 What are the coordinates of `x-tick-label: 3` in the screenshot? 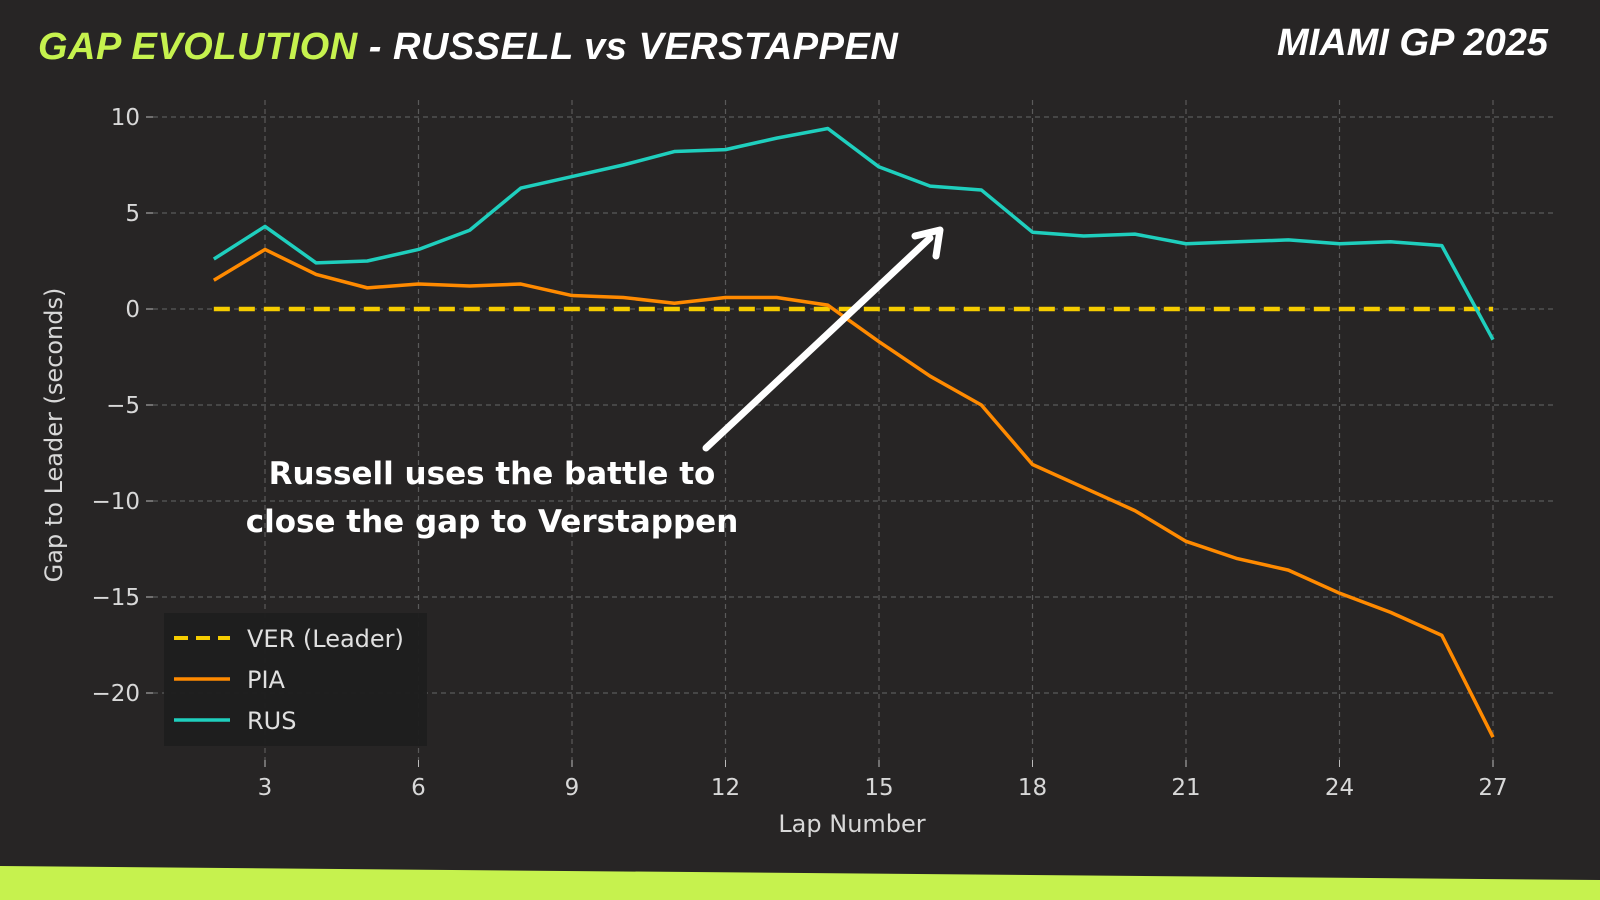 It's located at (265, 788).